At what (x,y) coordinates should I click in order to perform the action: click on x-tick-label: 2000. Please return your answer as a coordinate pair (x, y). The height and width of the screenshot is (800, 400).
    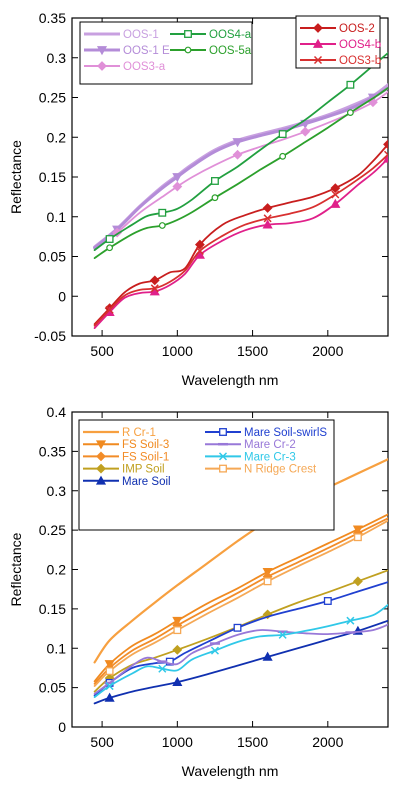
    Looking at the image, I should click on (327, 351).